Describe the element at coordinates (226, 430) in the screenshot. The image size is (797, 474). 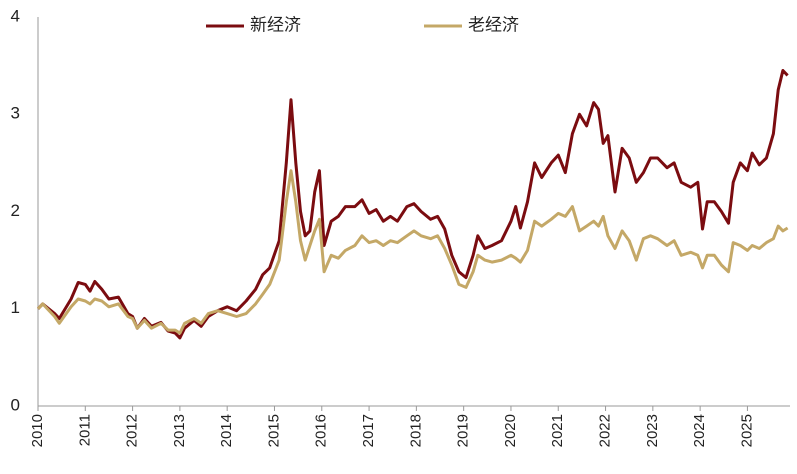
I see `x-tick-label: 2014` at that location.